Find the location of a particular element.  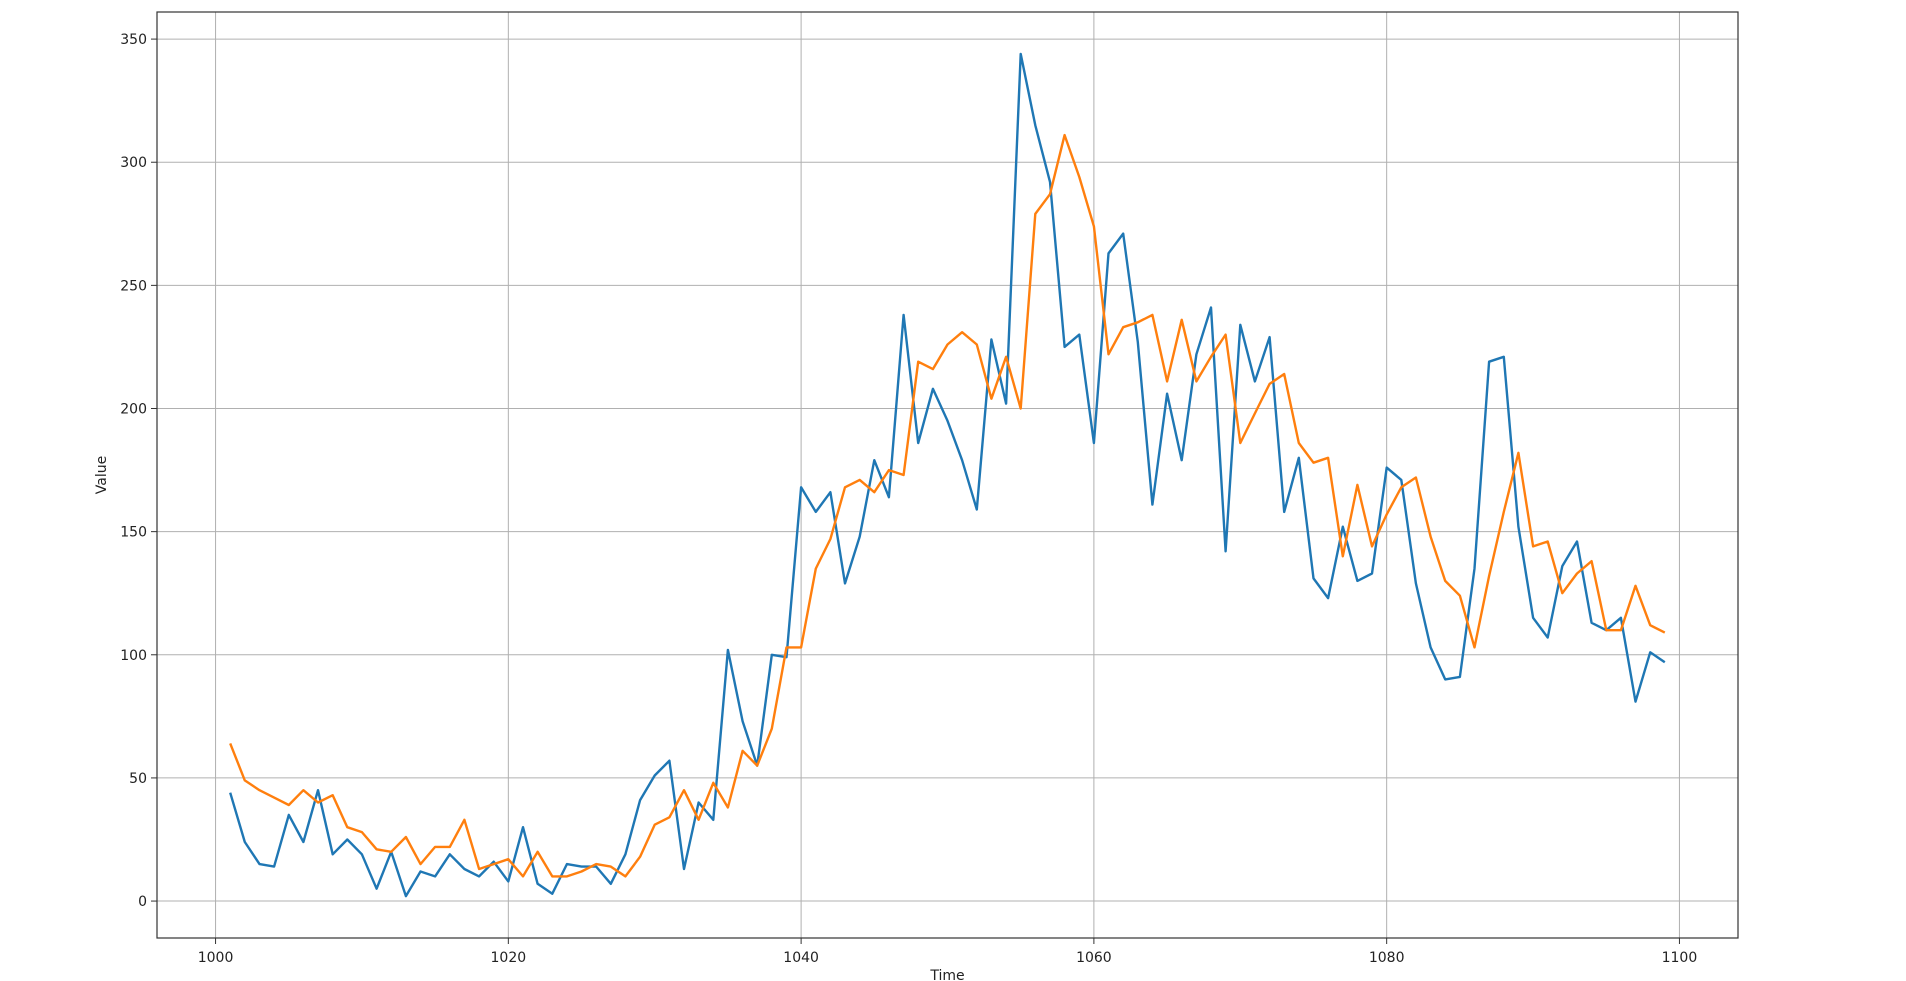

y-tick-label: 100 is located at coordinates (133, 656).